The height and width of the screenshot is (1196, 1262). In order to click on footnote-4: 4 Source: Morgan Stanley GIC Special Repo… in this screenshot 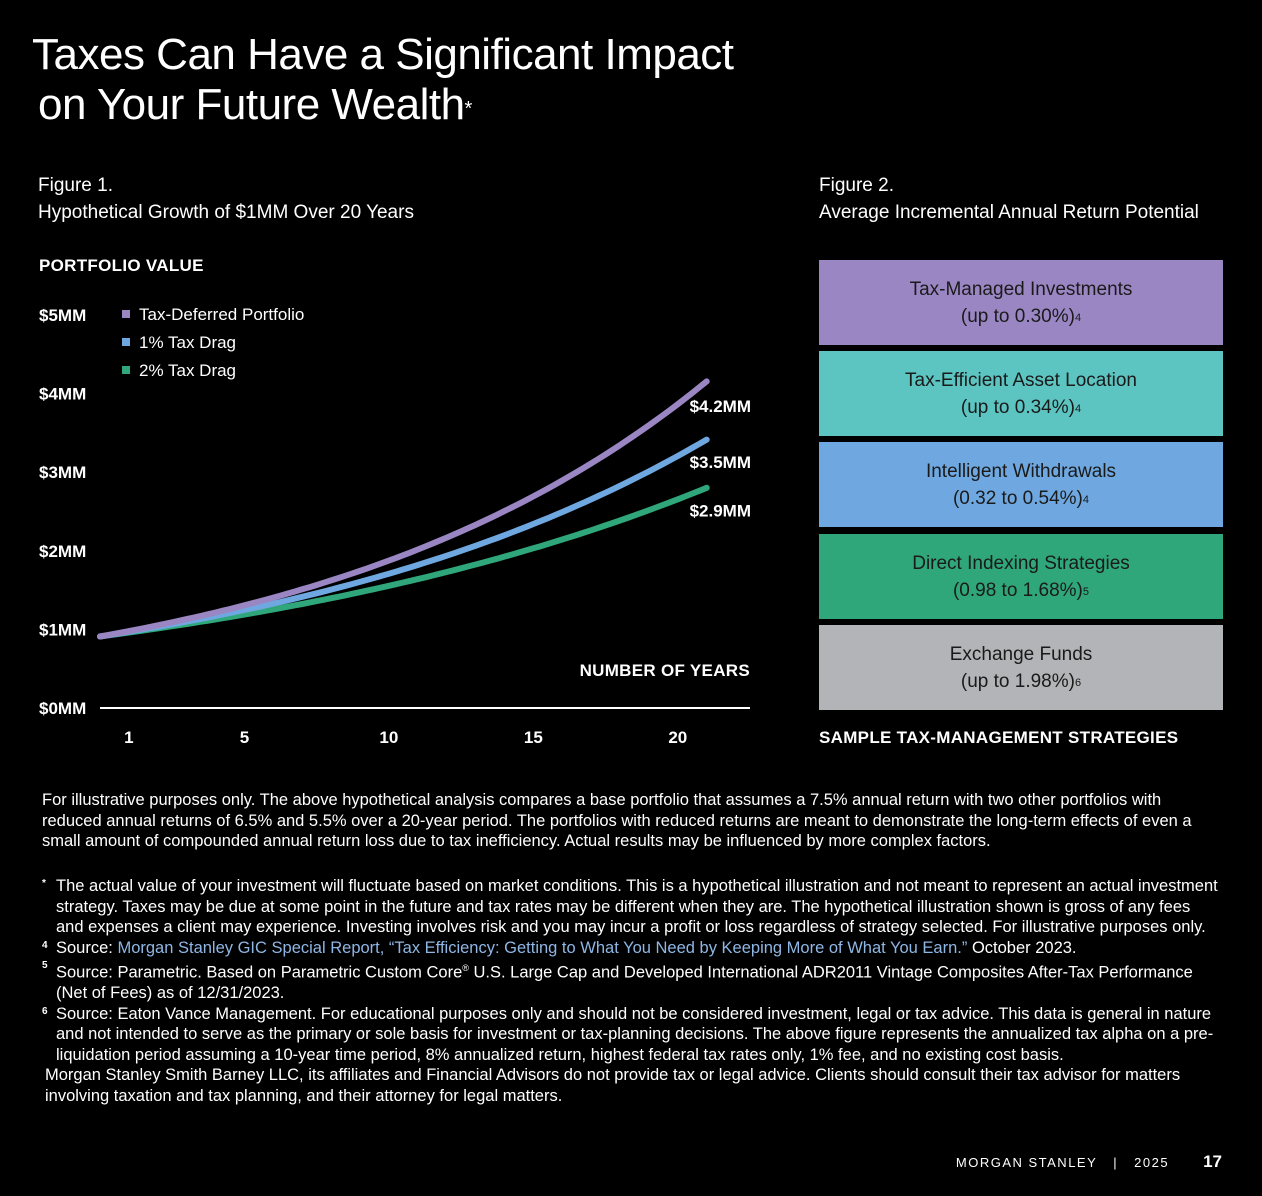, I will do `click(559, 947)`.